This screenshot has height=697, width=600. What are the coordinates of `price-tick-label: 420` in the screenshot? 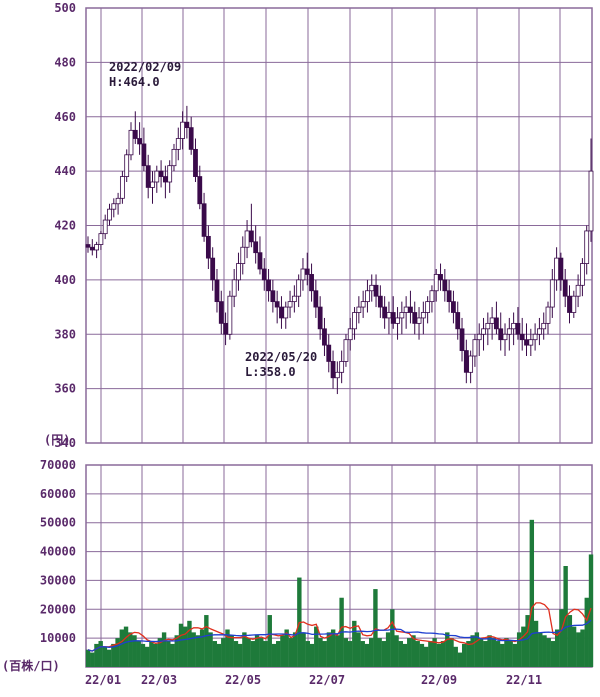 It's located at (65, 226).